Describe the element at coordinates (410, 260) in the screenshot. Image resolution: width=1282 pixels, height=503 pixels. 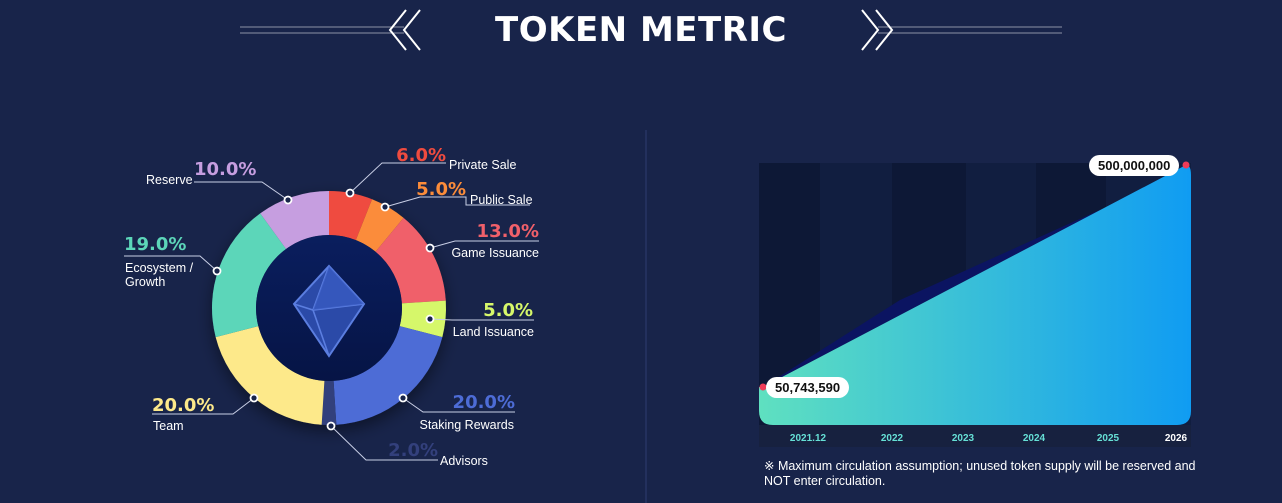
I see `slice-game-issuance` at that location.